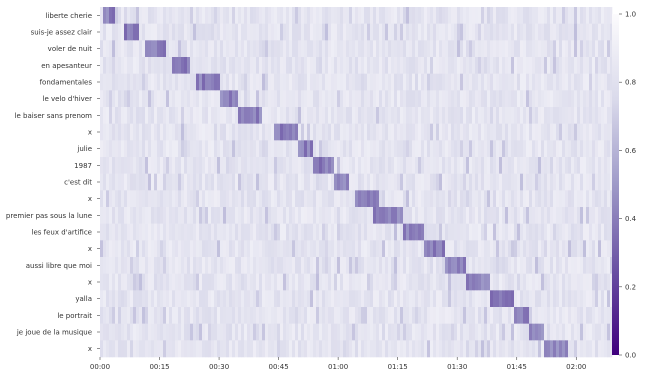  What do you see at coordinates (338, 367) in the screenshot?
I see `x-tick-label: 01:00` at bounding box center [338, 367].